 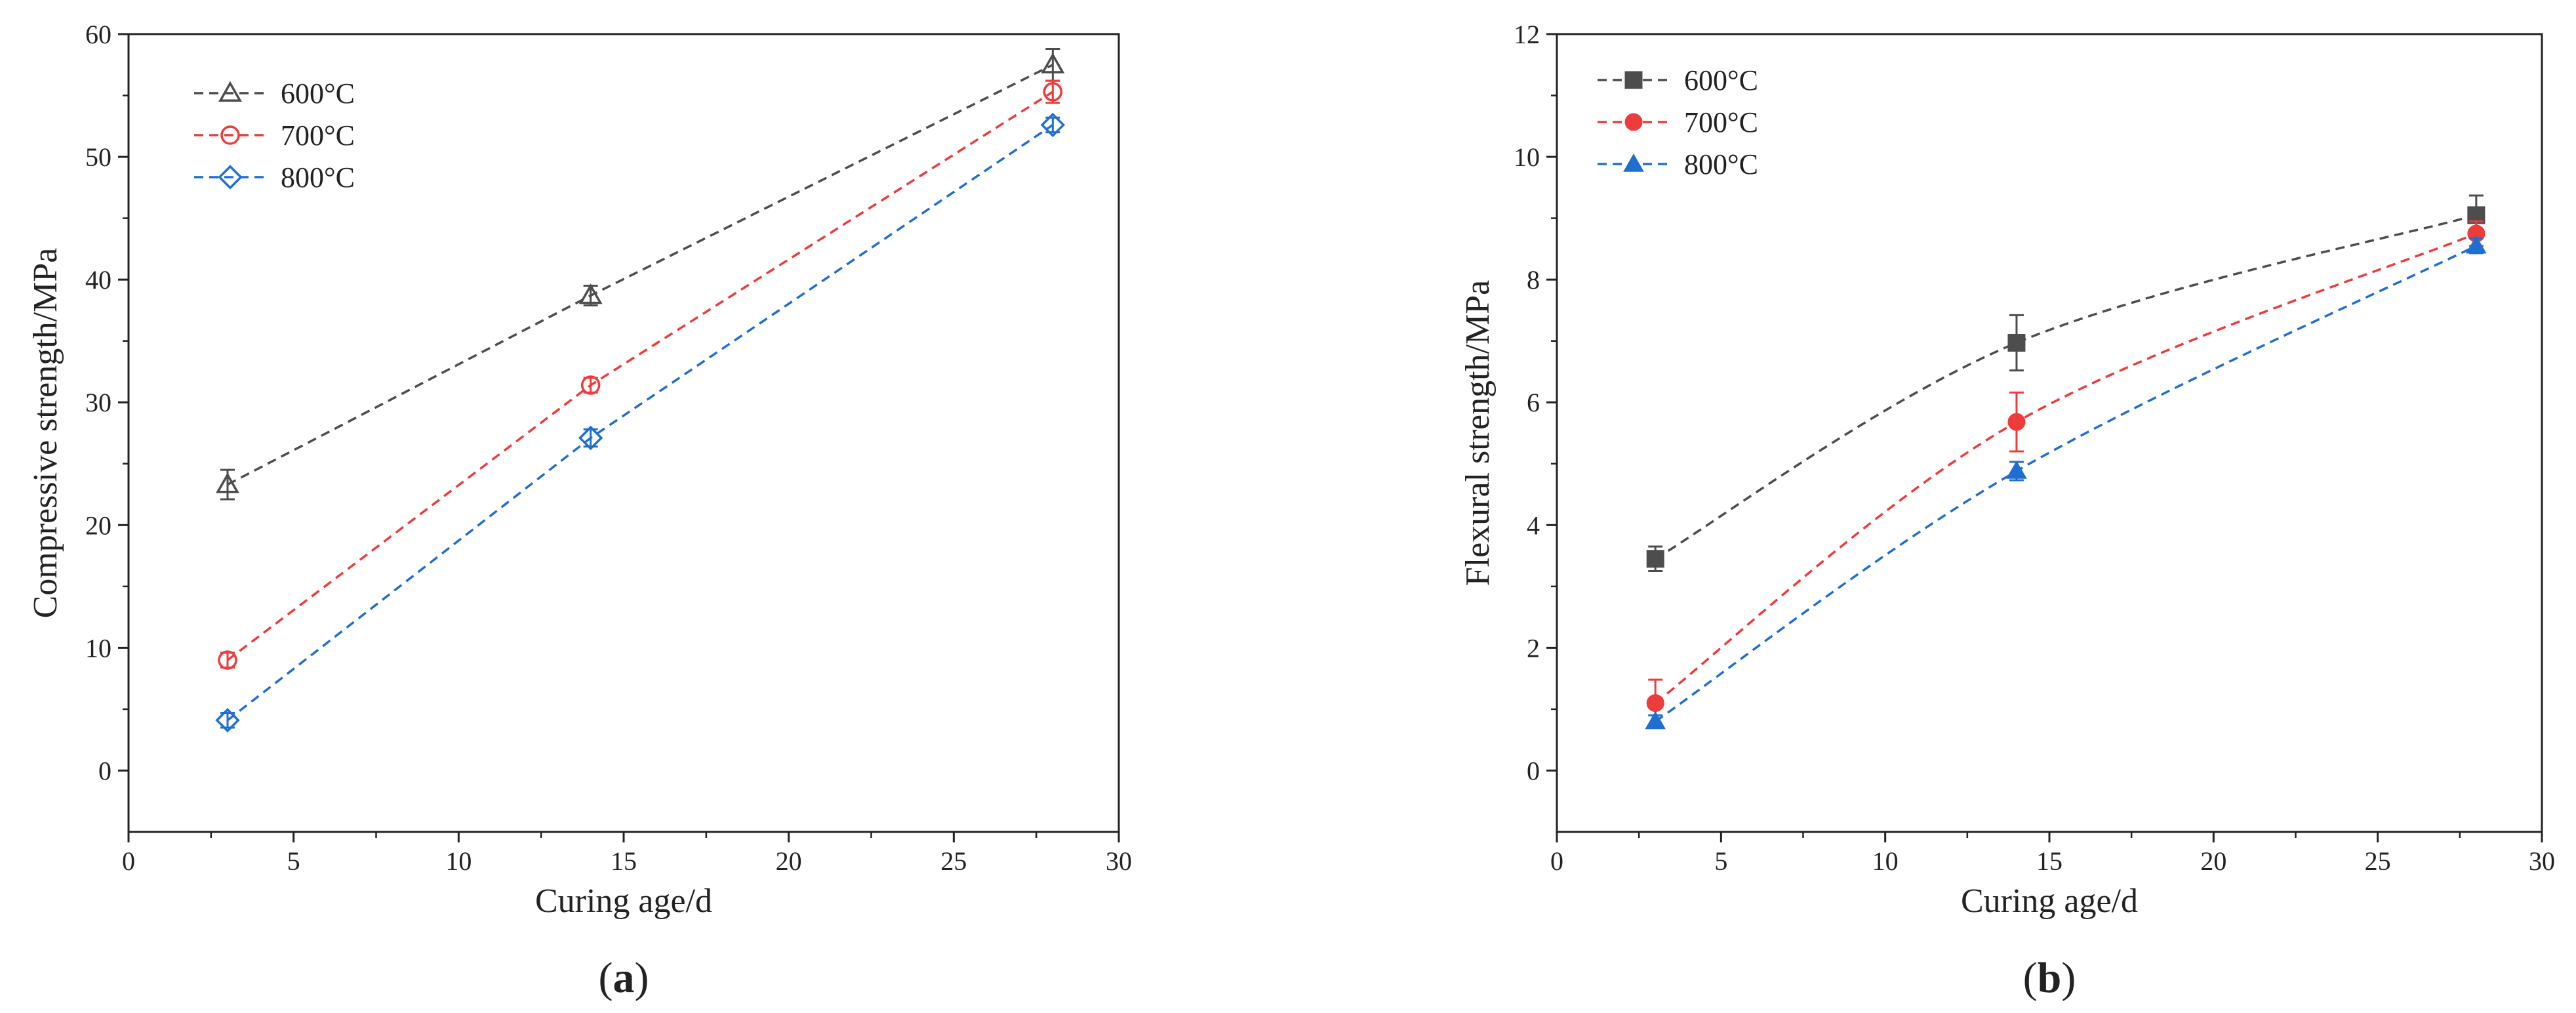 I want to click on y-tick-label: 30, so click(x=98, y=402).